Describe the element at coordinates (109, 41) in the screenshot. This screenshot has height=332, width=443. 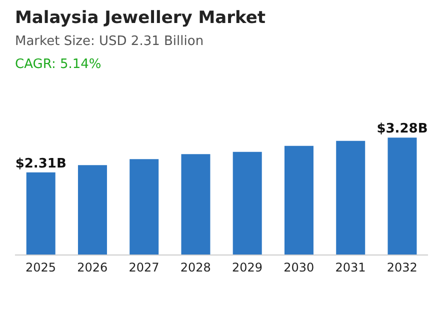
I see `chart-subtitle: Market Size: USD 2.31 Billion` at that location.